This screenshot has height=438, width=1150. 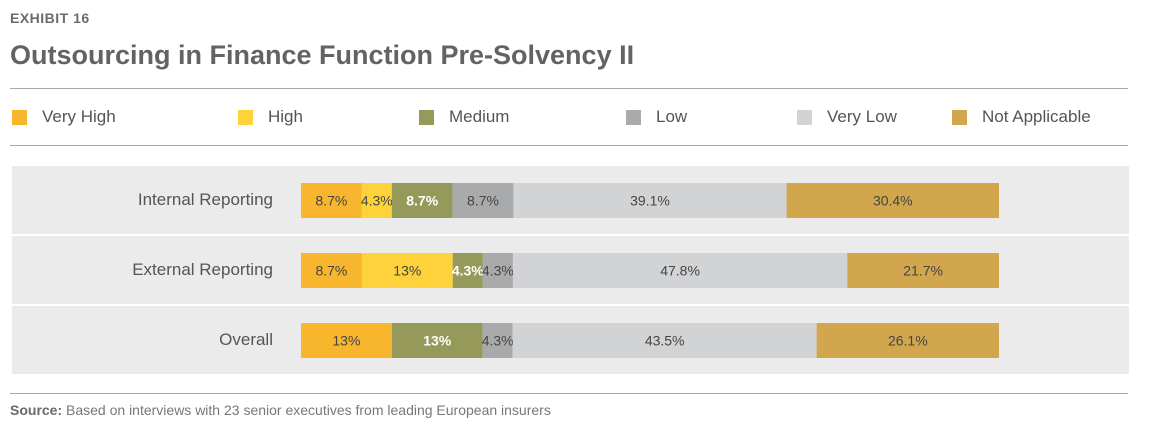 I want to click on legend-item-very-low: Very Low, so click(x=847, y=117).